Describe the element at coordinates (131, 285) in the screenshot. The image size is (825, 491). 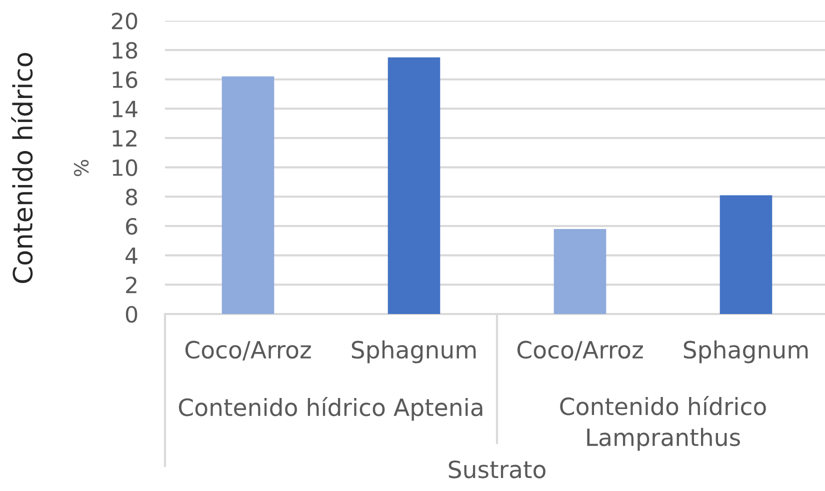
I see `y-tick-label: 2` at that location.